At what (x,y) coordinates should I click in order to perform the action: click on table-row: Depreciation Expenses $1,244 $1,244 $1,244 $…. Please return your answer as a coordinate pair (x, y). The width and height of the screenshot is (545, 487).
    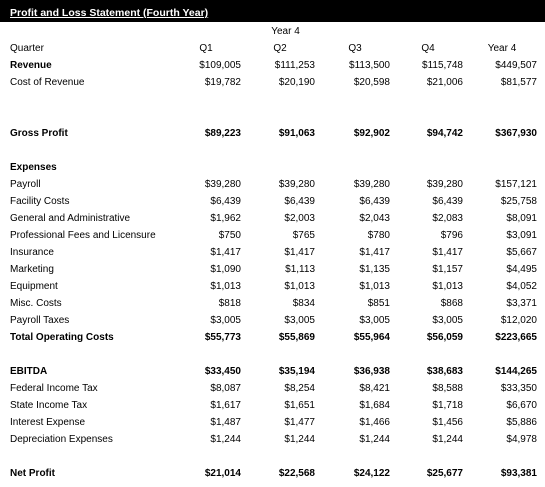
    Looking at the image, I should click on (272, 442).